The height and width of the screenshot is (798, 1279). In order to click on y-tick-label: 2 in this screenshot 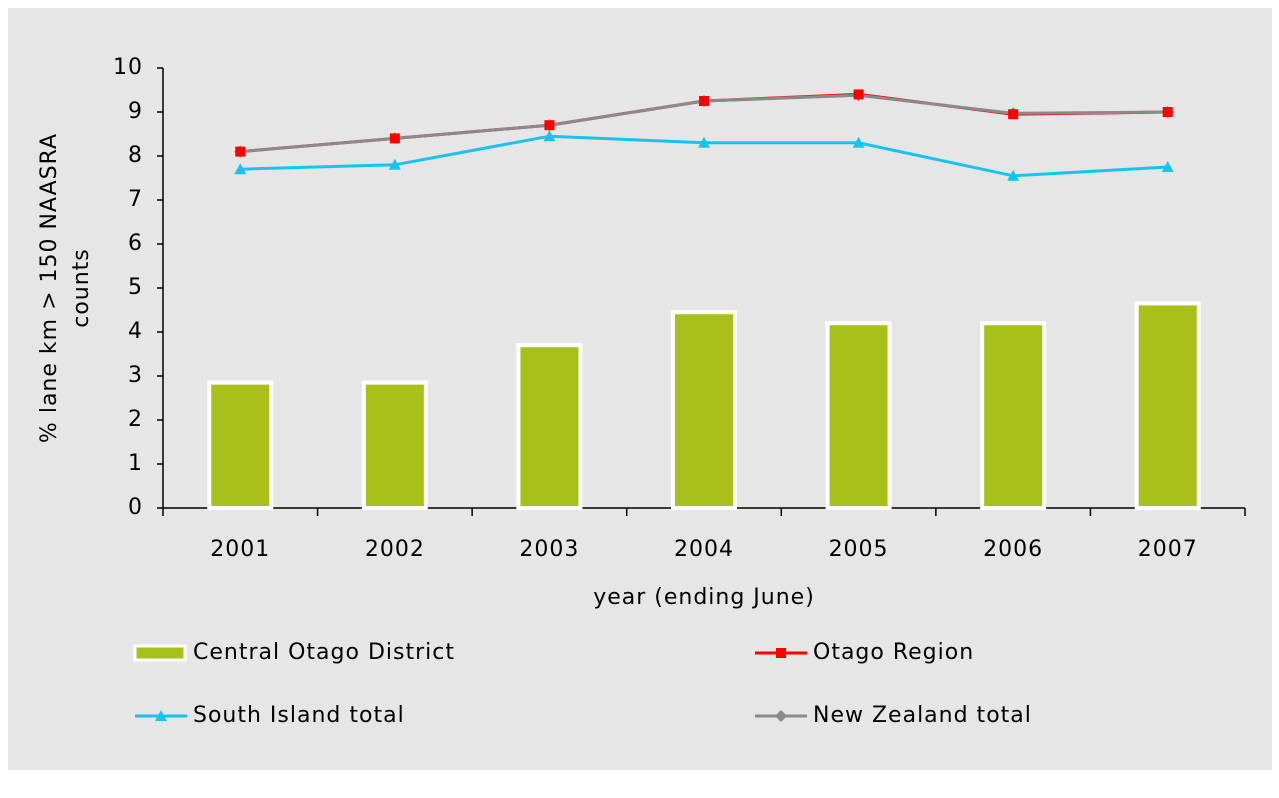, I will do `click(135, 419)`.